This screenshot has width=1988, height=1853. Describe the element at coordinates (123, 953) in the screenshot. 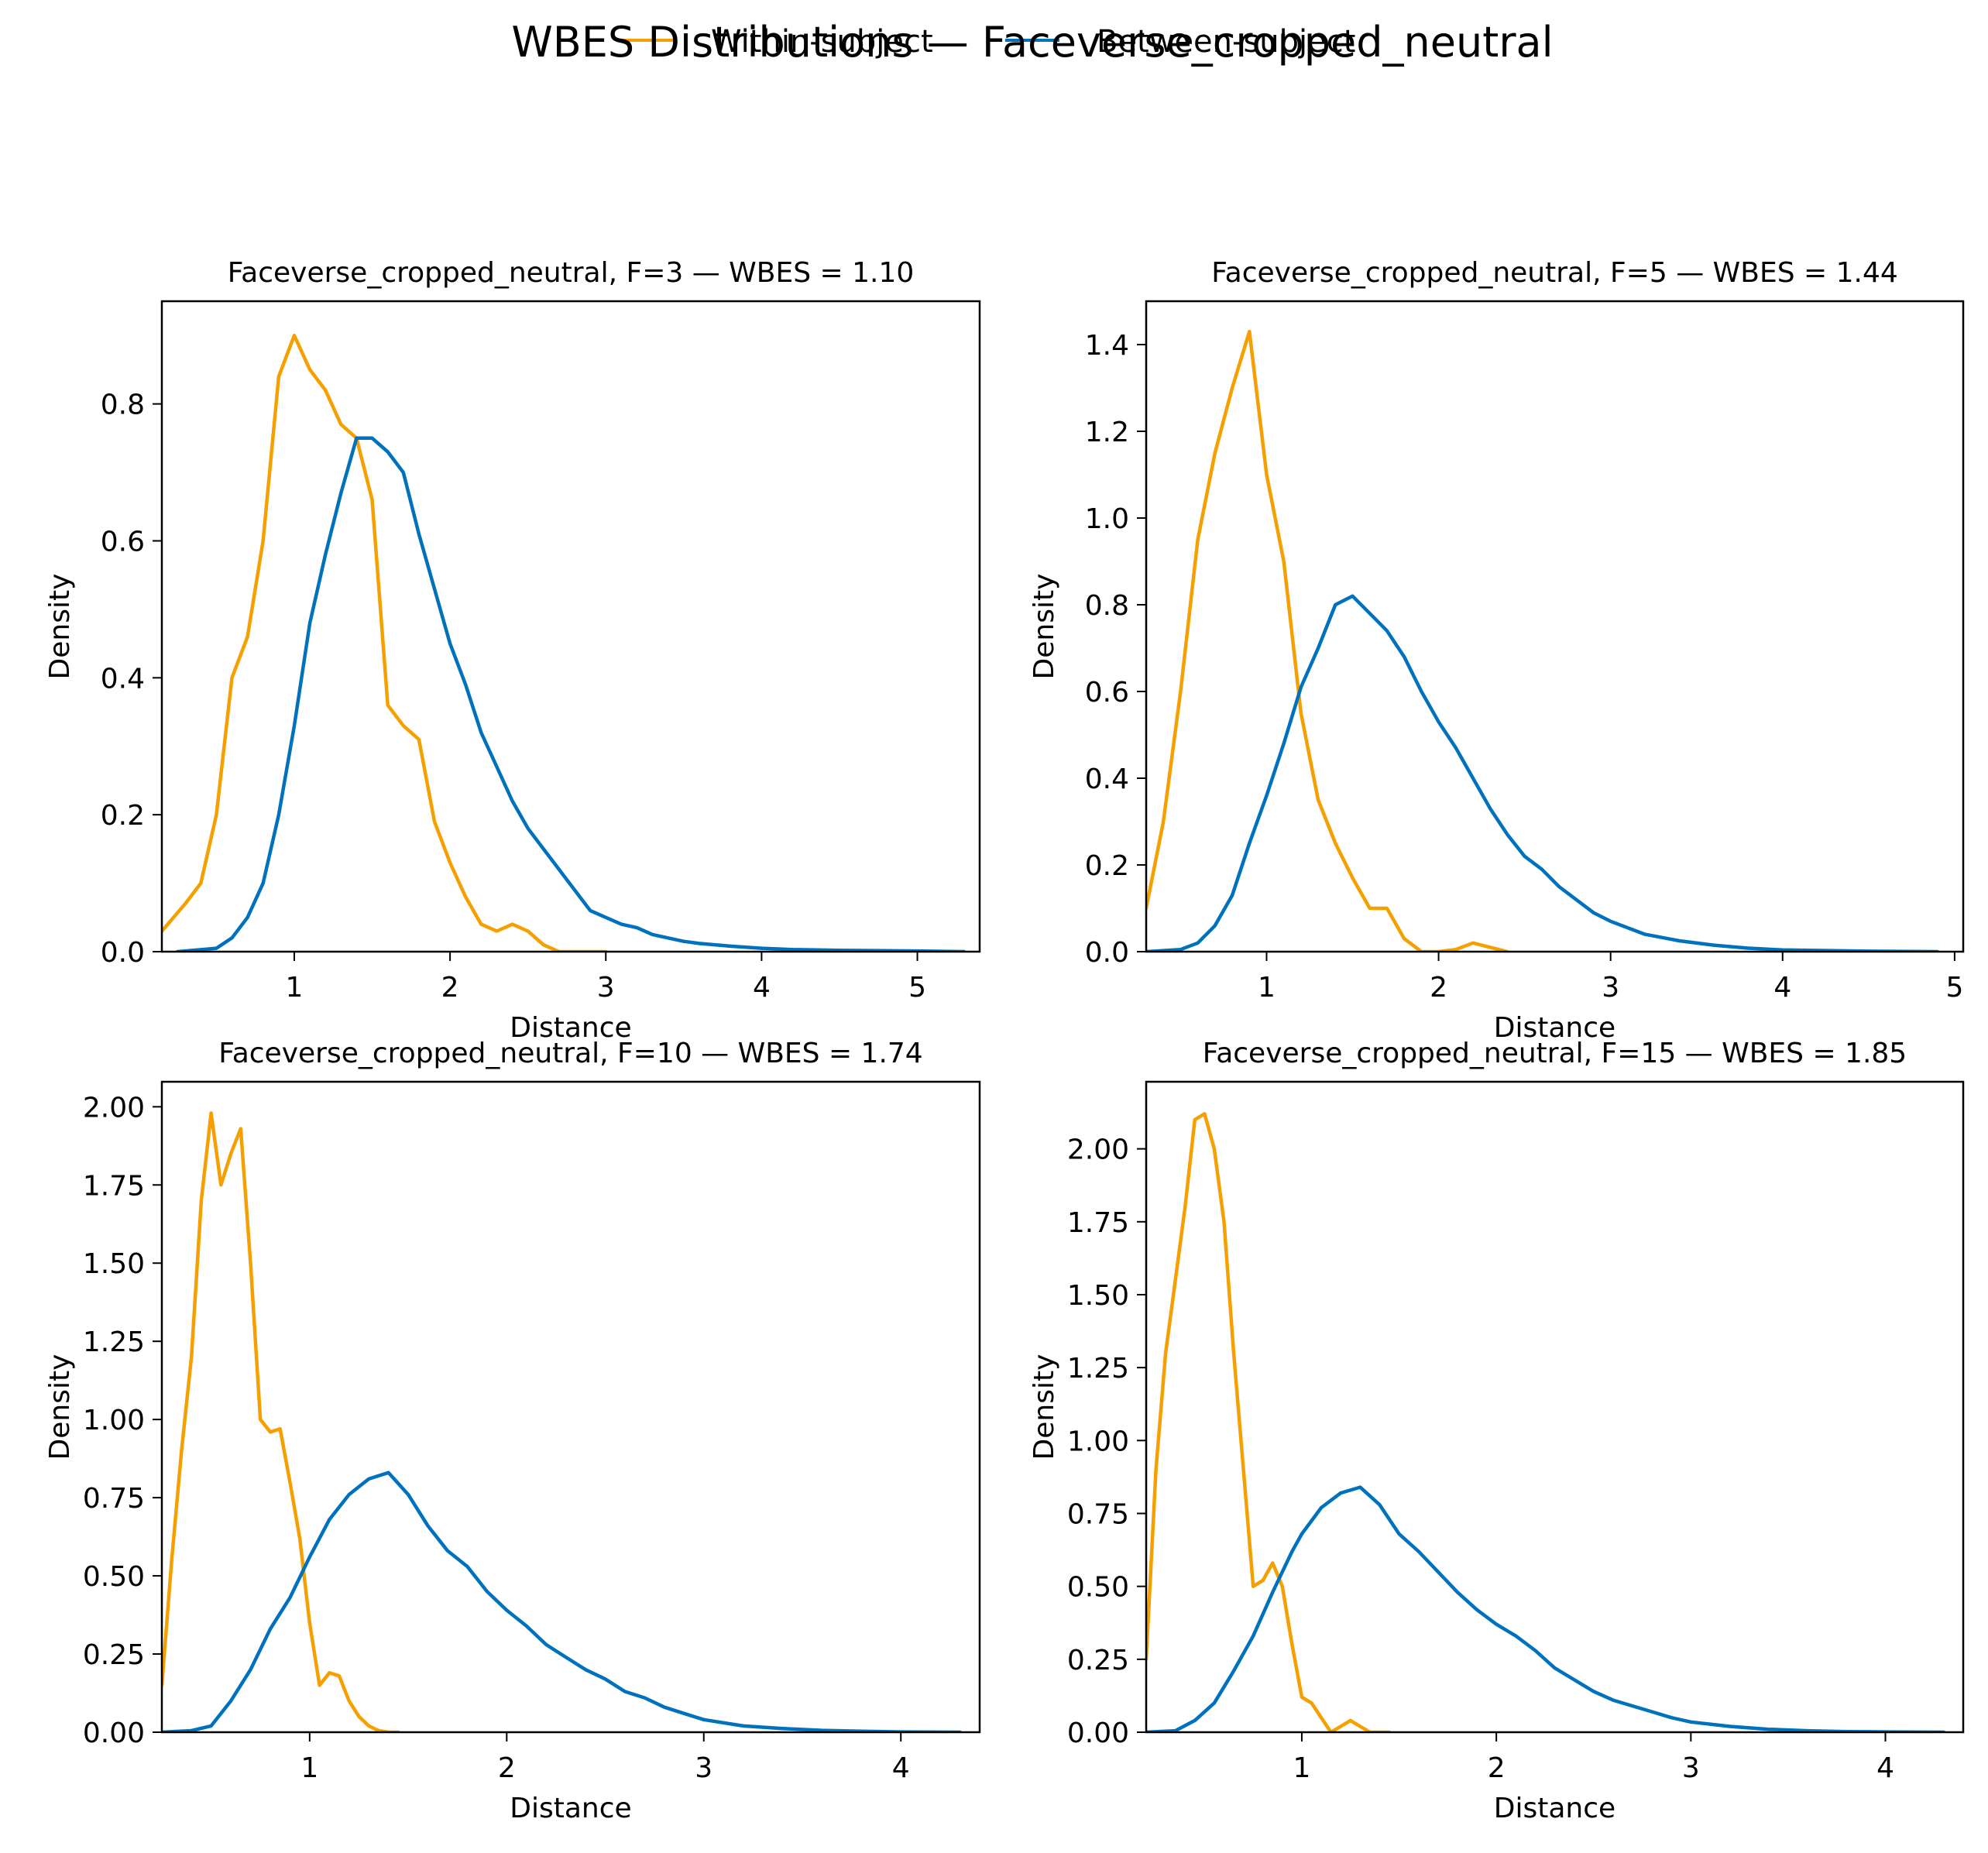

I see `chart-1-ytick-label: 0.0` at that location.